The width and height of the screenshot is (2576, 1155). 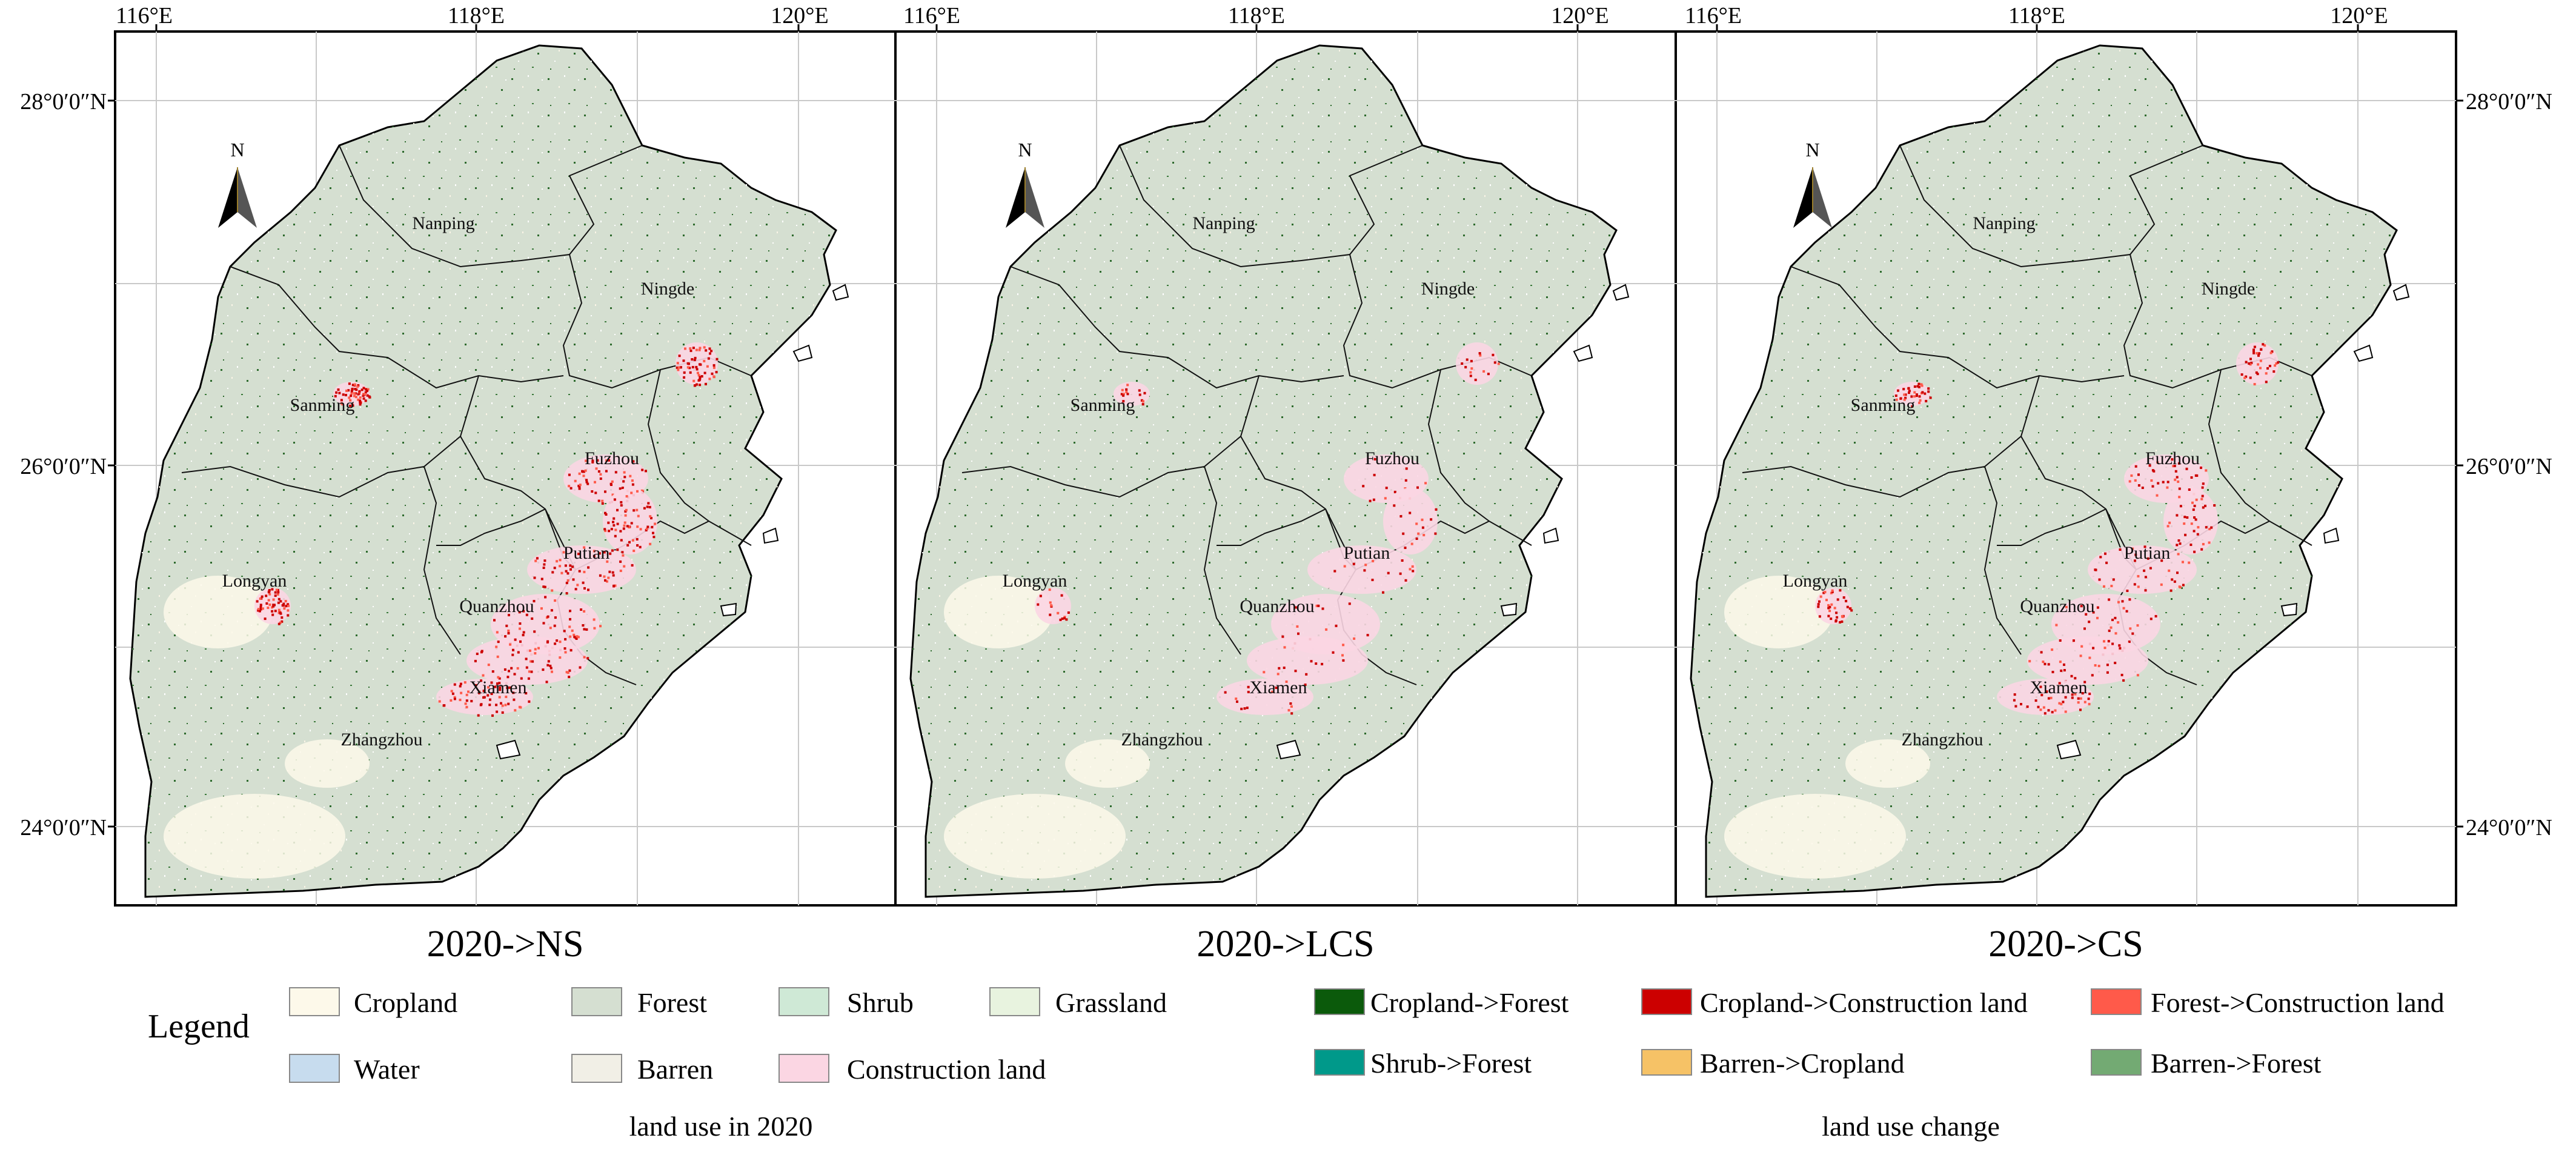 What do you see at coordinates (1802, 1063) in the screenshot?
I see `legend-label-barren-to-cropland: Barren->Cropland` at bounding box center [1802, 1063].